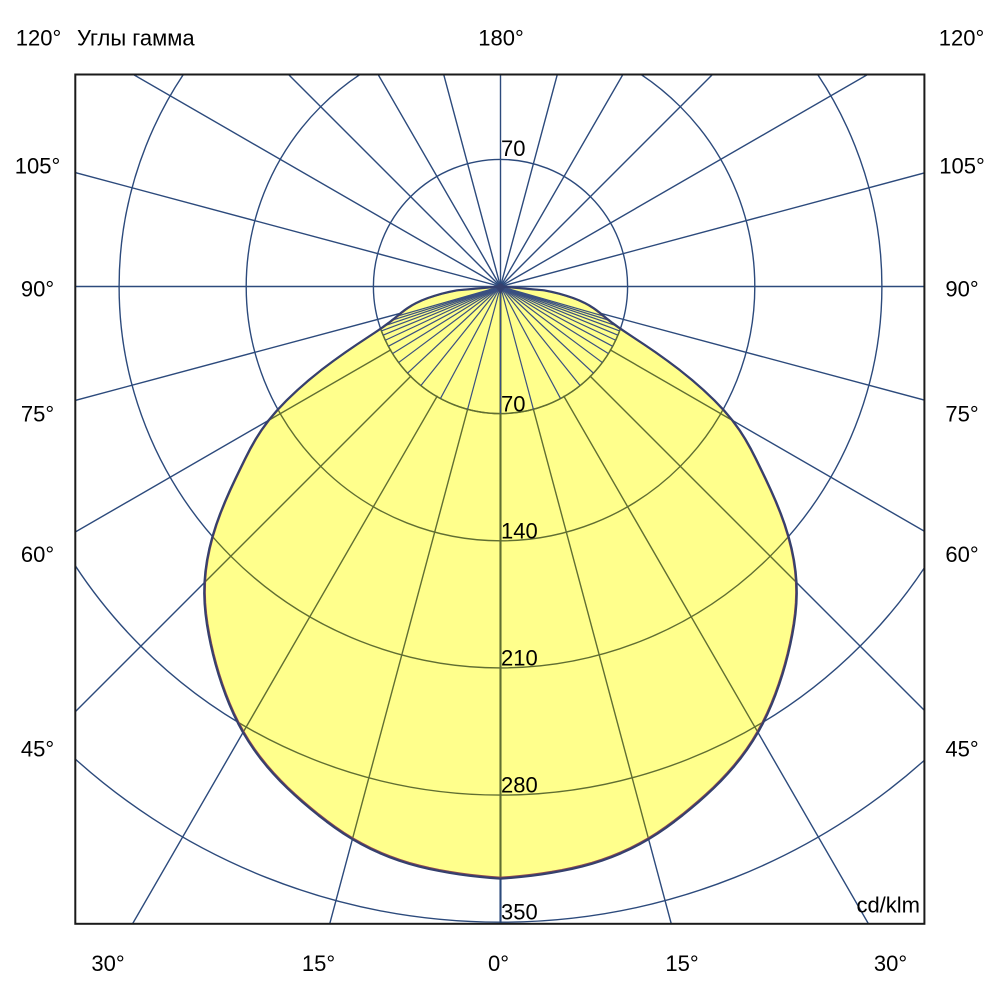  Describe the element at coordinates (519, 531) in the screenshot. I see `svg-text: 140` at that location.